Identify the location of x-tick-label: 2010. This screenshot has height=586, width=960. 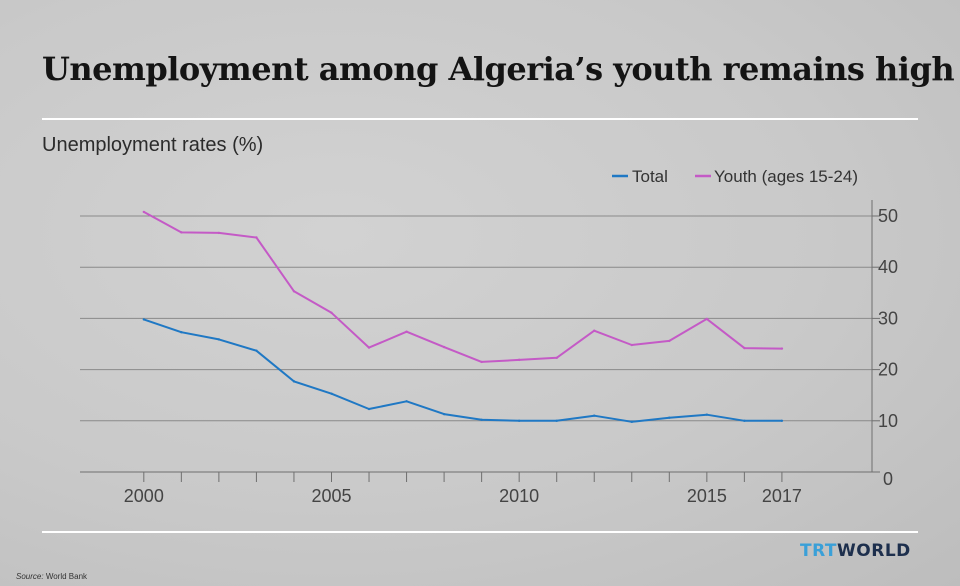
(519, 496).